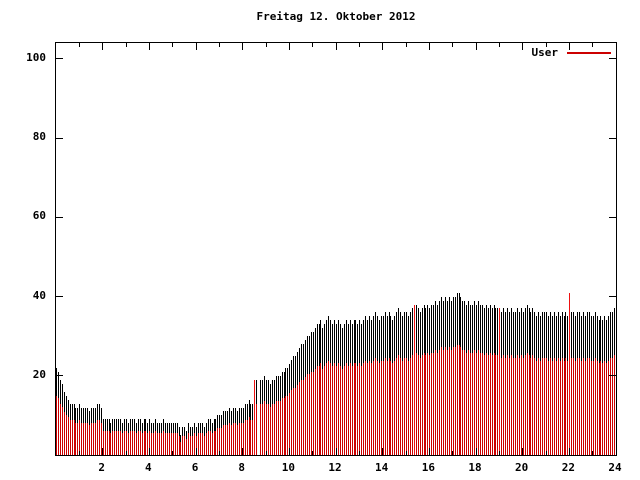  What do you see at coordinates (589, 52) in the screenshot?
I see `legend-line-sample` at bounding box center [589, 52].